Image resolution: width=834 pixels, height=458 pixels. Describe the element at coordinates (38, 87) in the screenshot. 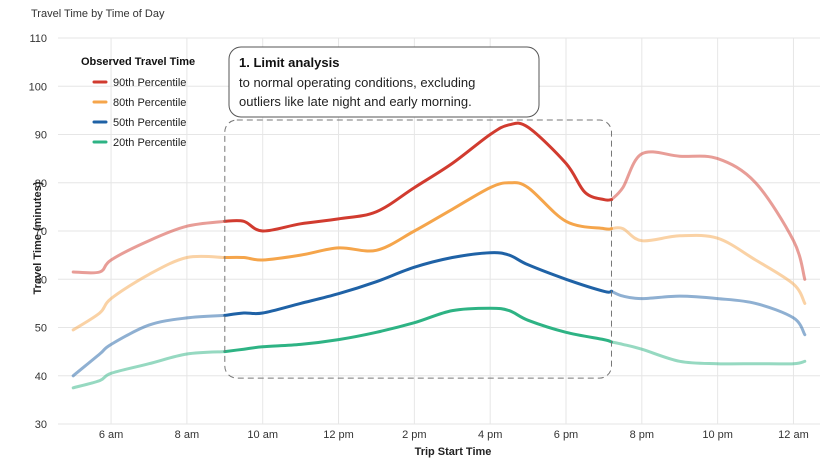

I see `y-tick-label: 100` at that location.